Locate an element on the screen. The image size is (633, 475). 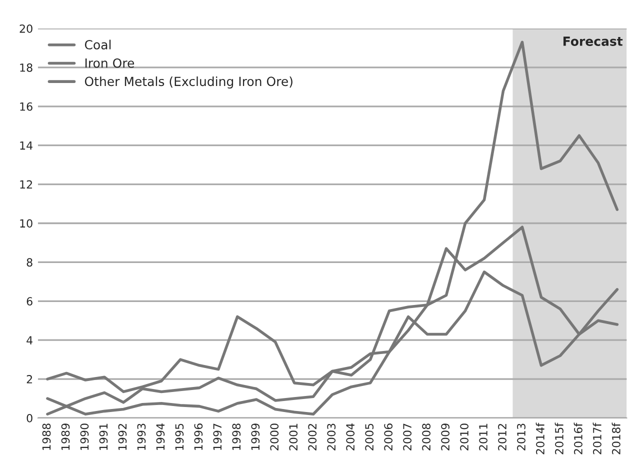
x-tick-label: 2002 is located at coordinates (312, 437).